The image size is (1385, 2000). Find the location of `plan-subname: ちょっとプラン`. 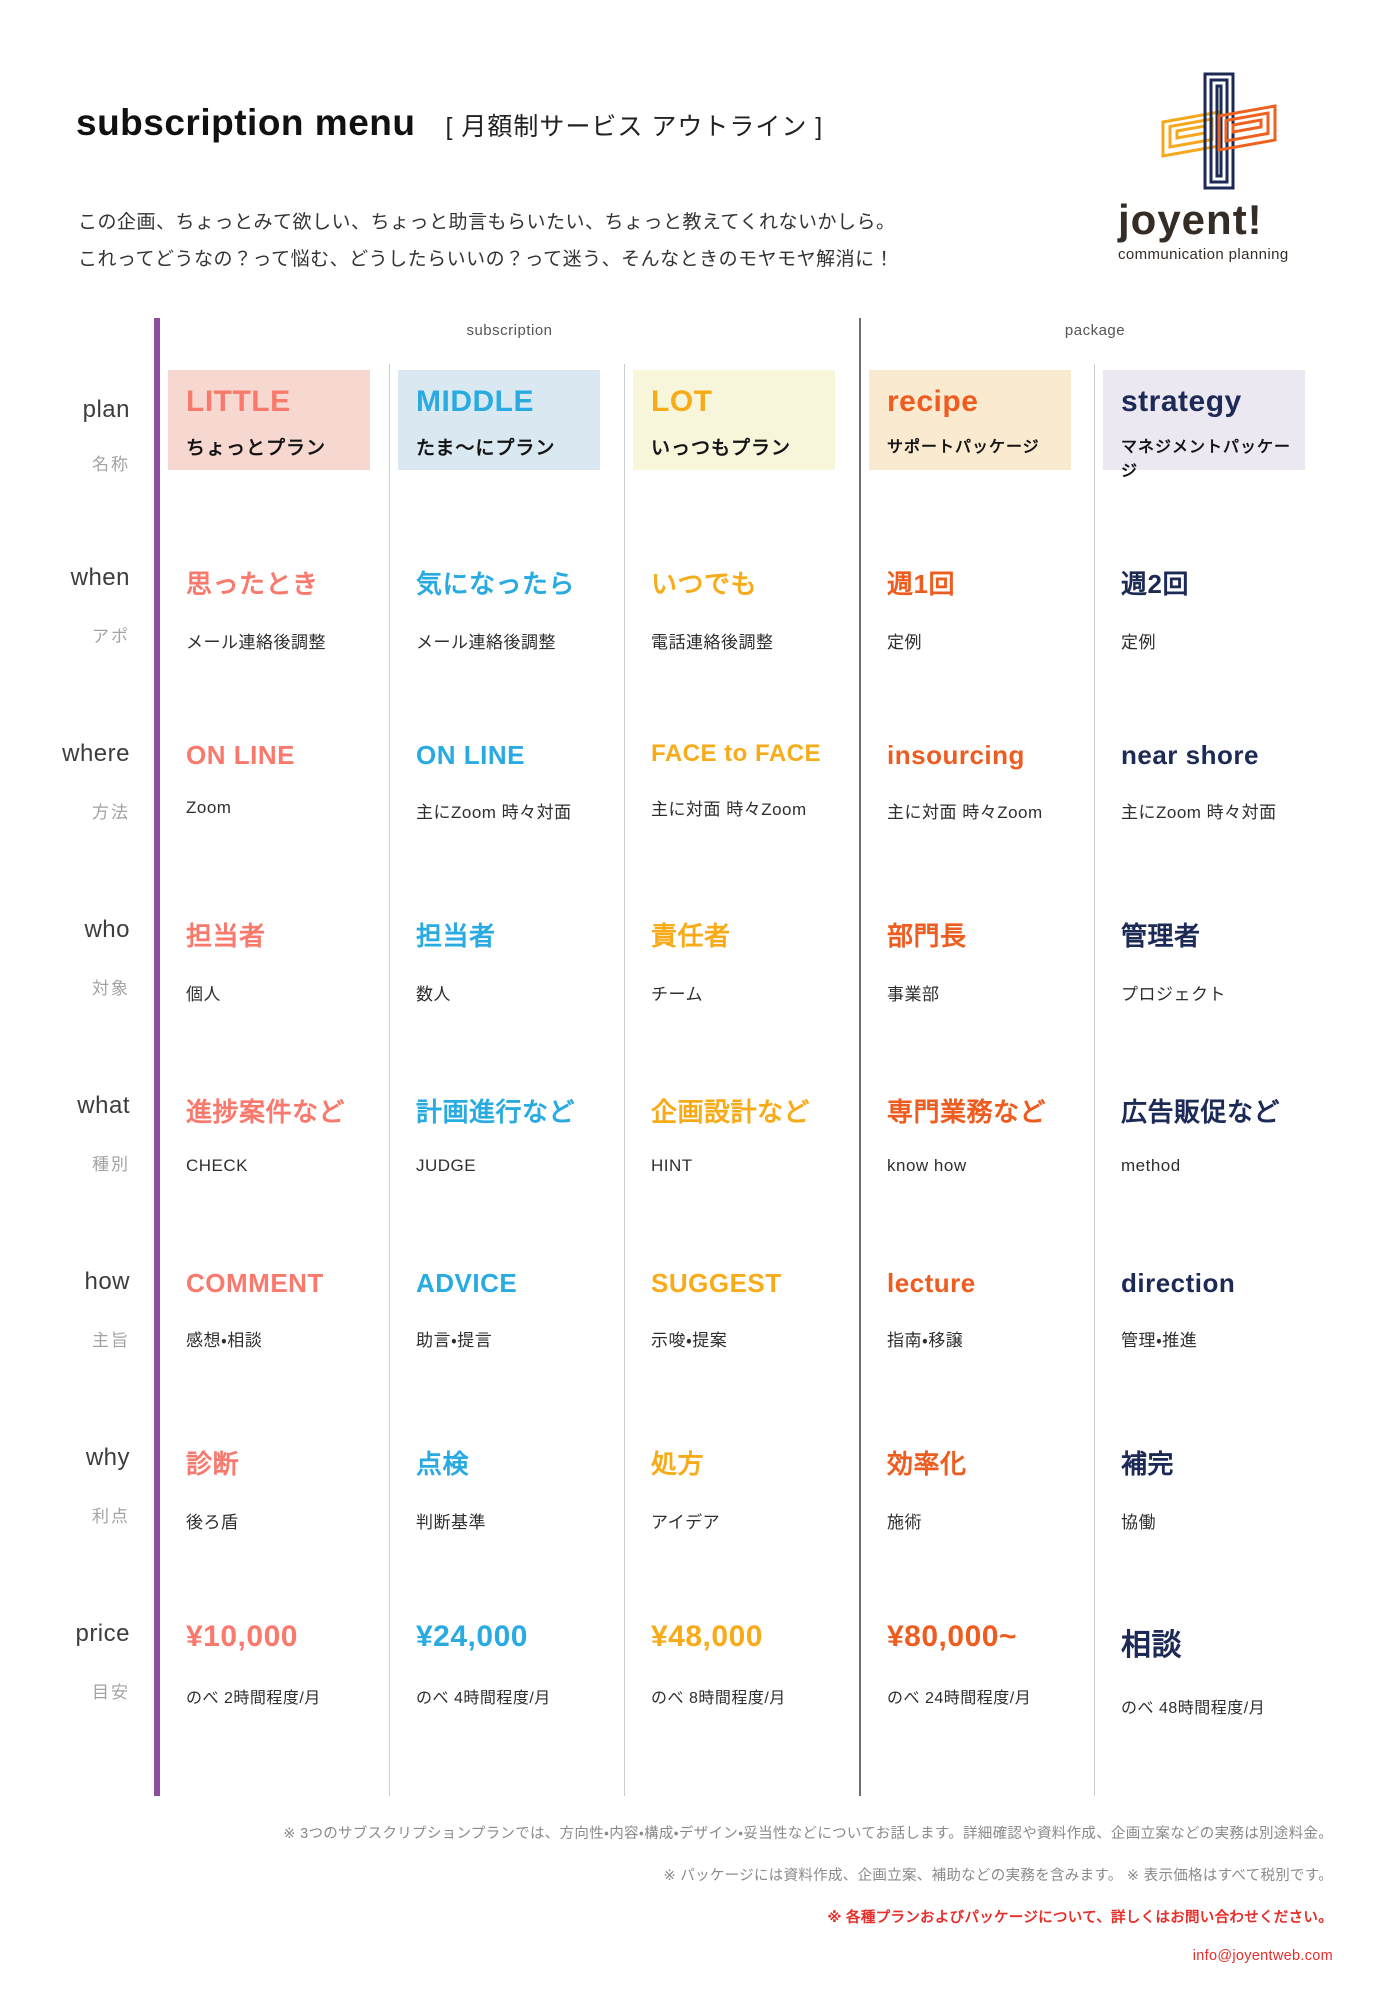

plan-subname: ちょっとプラン is located at coordinates (256, 448).